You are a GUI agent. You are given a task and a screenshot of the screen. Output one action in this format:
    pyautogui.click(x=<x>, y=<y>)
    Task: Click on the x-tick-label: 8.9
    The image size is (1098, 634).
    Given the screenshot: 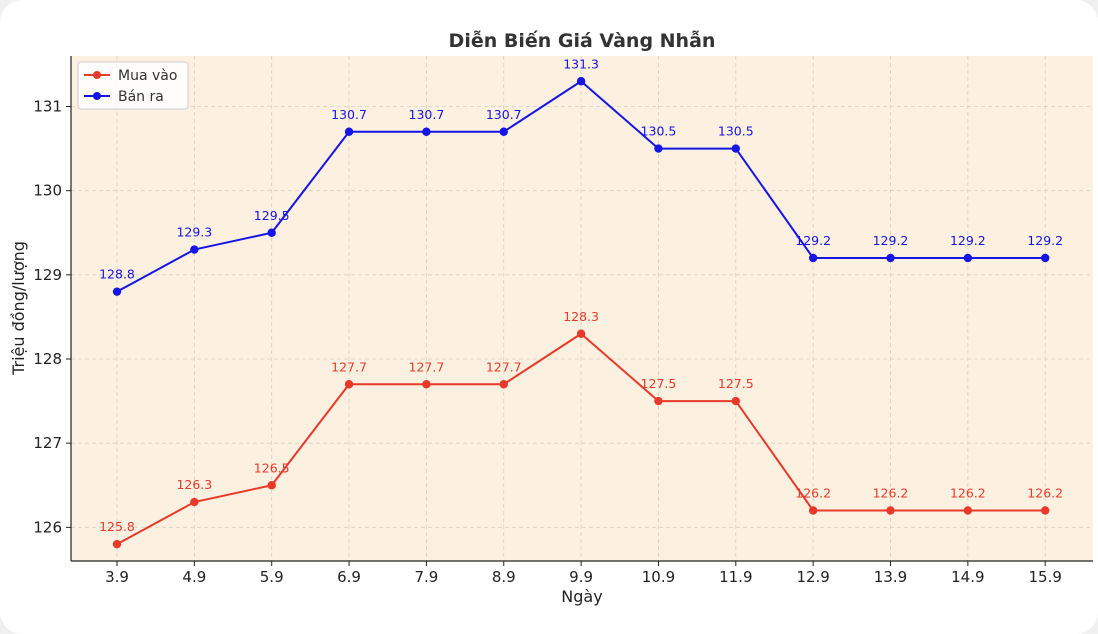 What is the action you would take?
    pyautogui.click(x=504, y=577)
    